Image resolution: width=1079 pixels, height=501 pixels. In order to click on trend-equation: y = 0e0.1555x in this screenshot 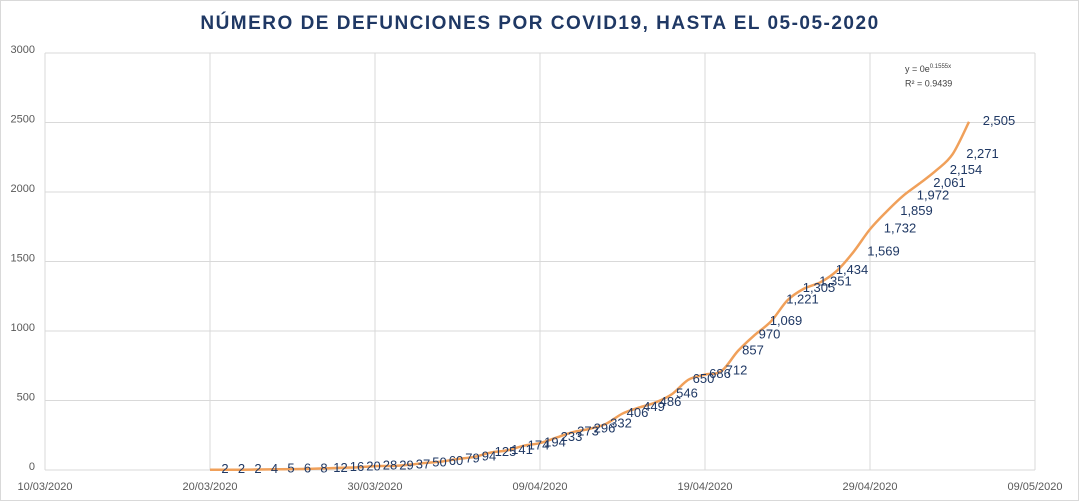, I will do `click(928, 69)`.